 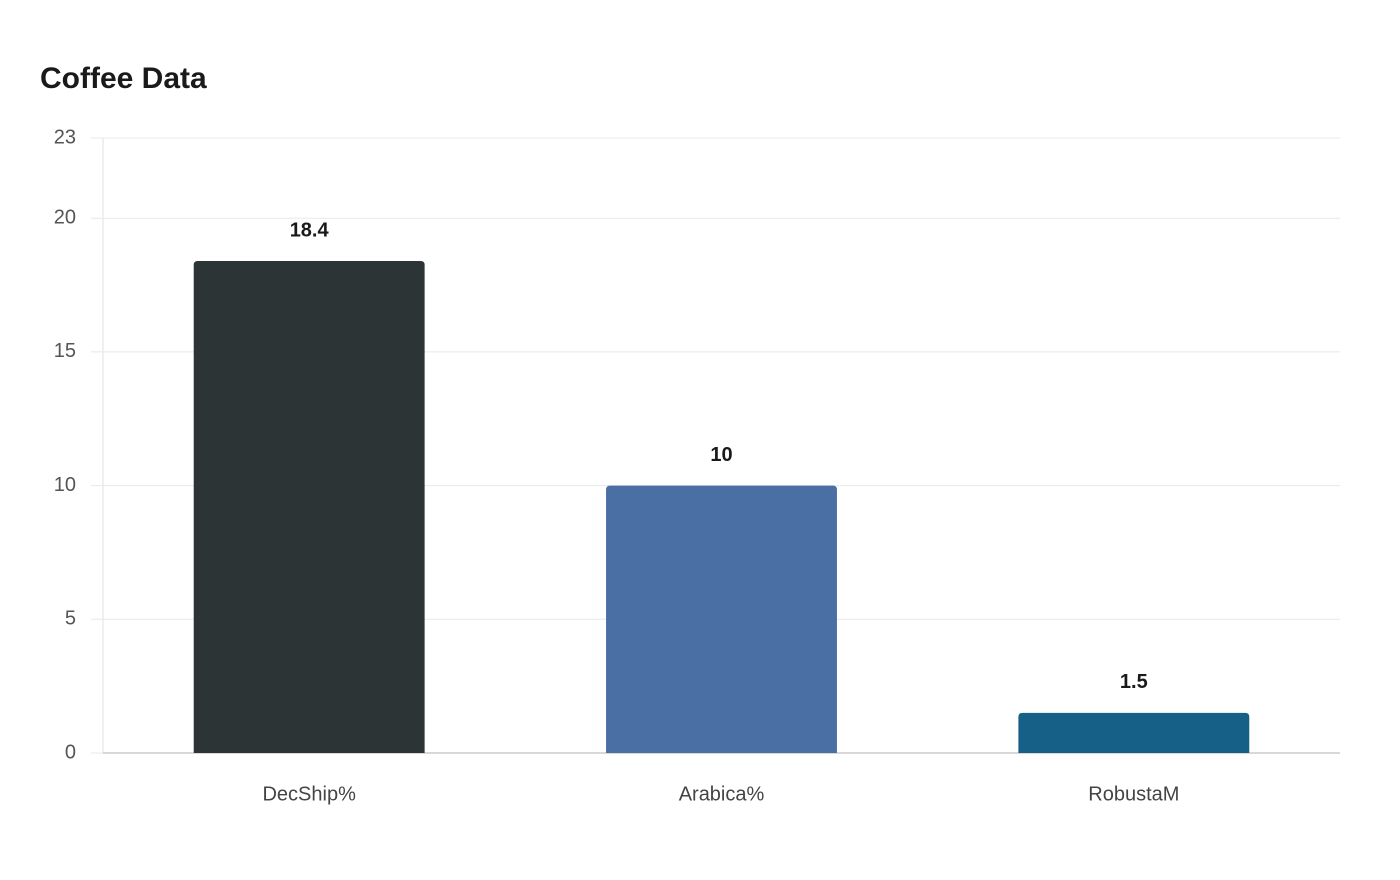 I want to click on value-label: 10, so click(x=721, y=455).